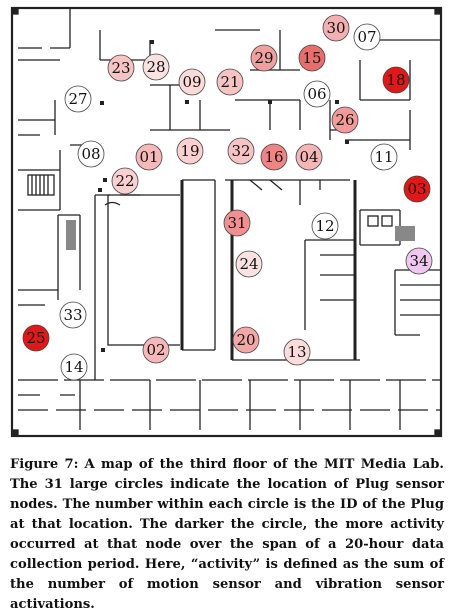  I want to click on plug-node-id: 26, so click(344, 120).